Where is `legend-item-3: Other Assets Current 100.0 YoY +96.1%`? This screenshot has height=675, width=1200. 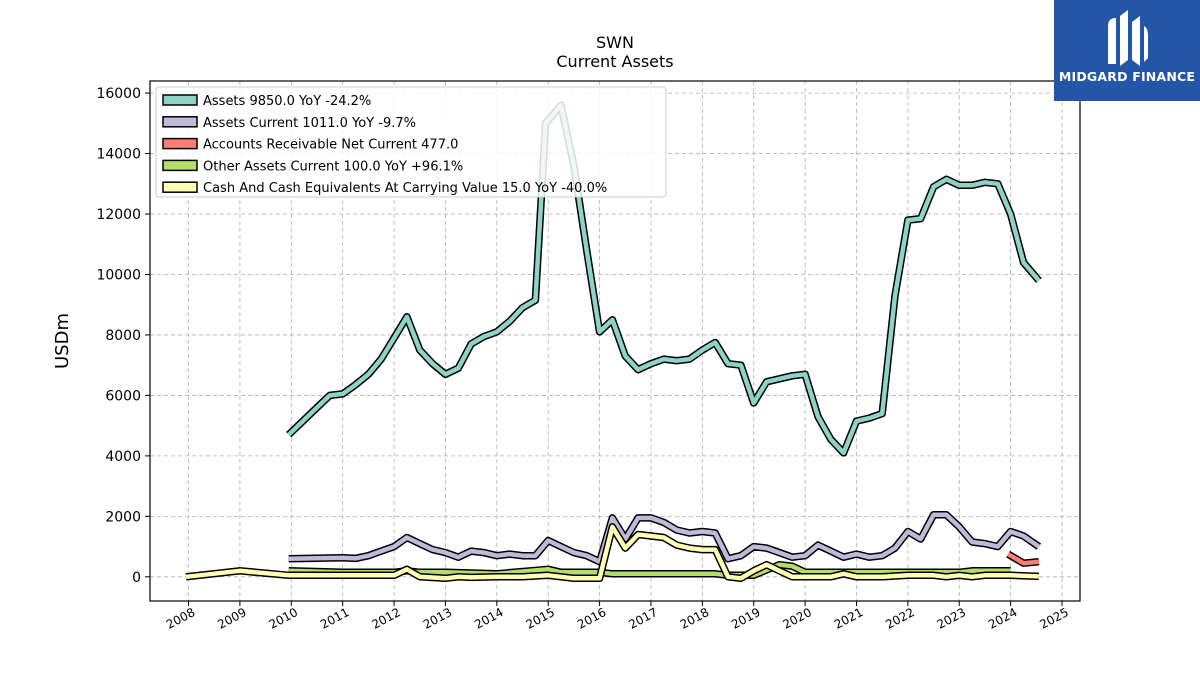 legend-item-3: Other Assets Current 100.0 YoY +96.1% is located at coordinates (312, 166).